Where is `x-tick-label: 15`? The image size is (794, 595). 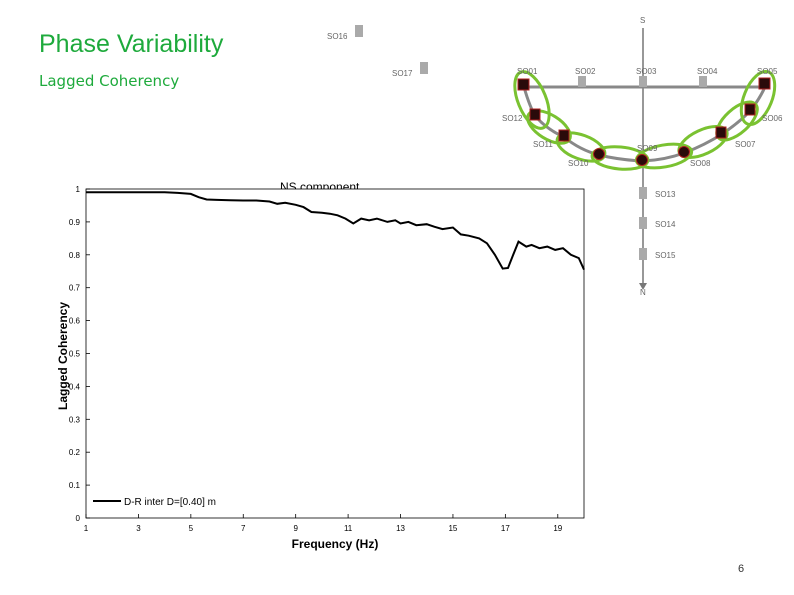
x-tick-label: 15 is located at coordinates (452, 528).